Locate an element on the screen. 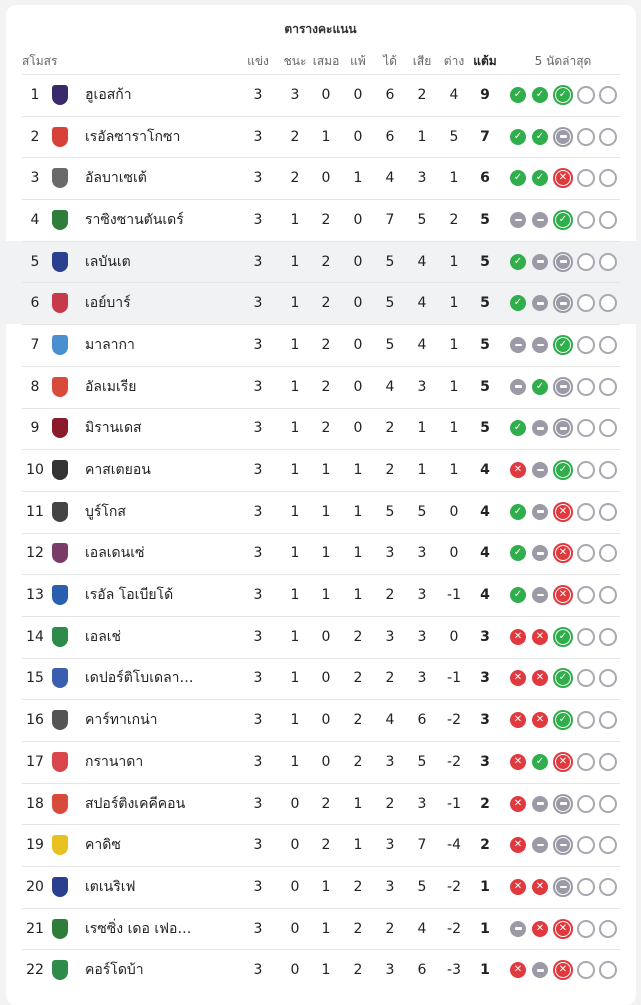 The width and height of the screenshot is (641, 1005). table-row: 14 3 1 0 2 3 3 0 3 เอลเช่ ✕ ✕ ✓ is located at coordinates (320, 636).